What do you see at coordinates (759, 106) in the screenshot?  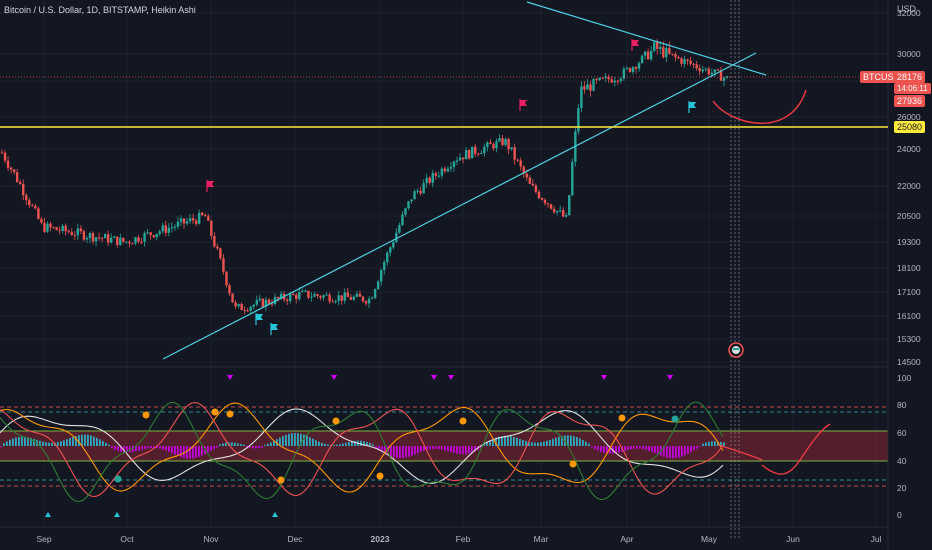 I see `projection-arc` at bounding box center [759, 106].